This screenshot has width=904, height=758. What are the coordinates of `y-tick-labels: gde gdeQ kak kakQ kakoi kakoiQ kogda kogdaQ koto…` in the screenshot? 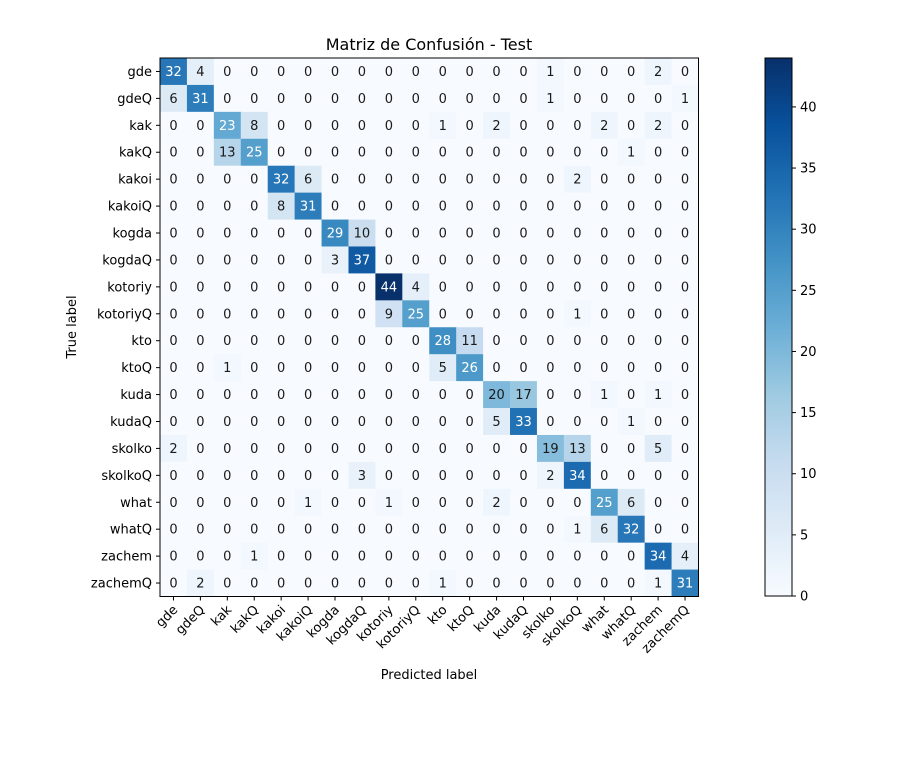 It's located at (125, 328).